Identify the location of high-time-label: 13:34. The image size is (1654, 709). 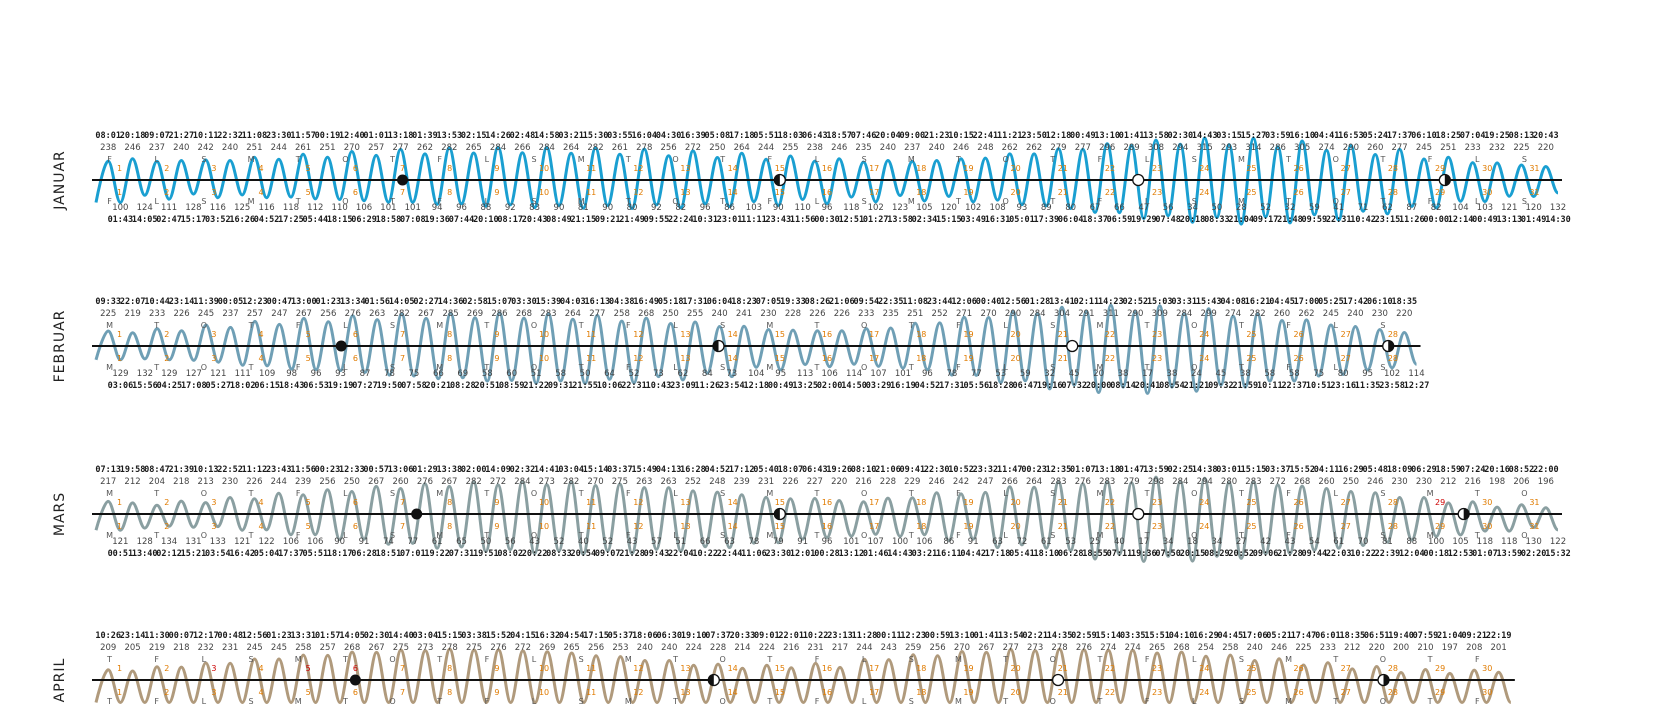
(353, 302).